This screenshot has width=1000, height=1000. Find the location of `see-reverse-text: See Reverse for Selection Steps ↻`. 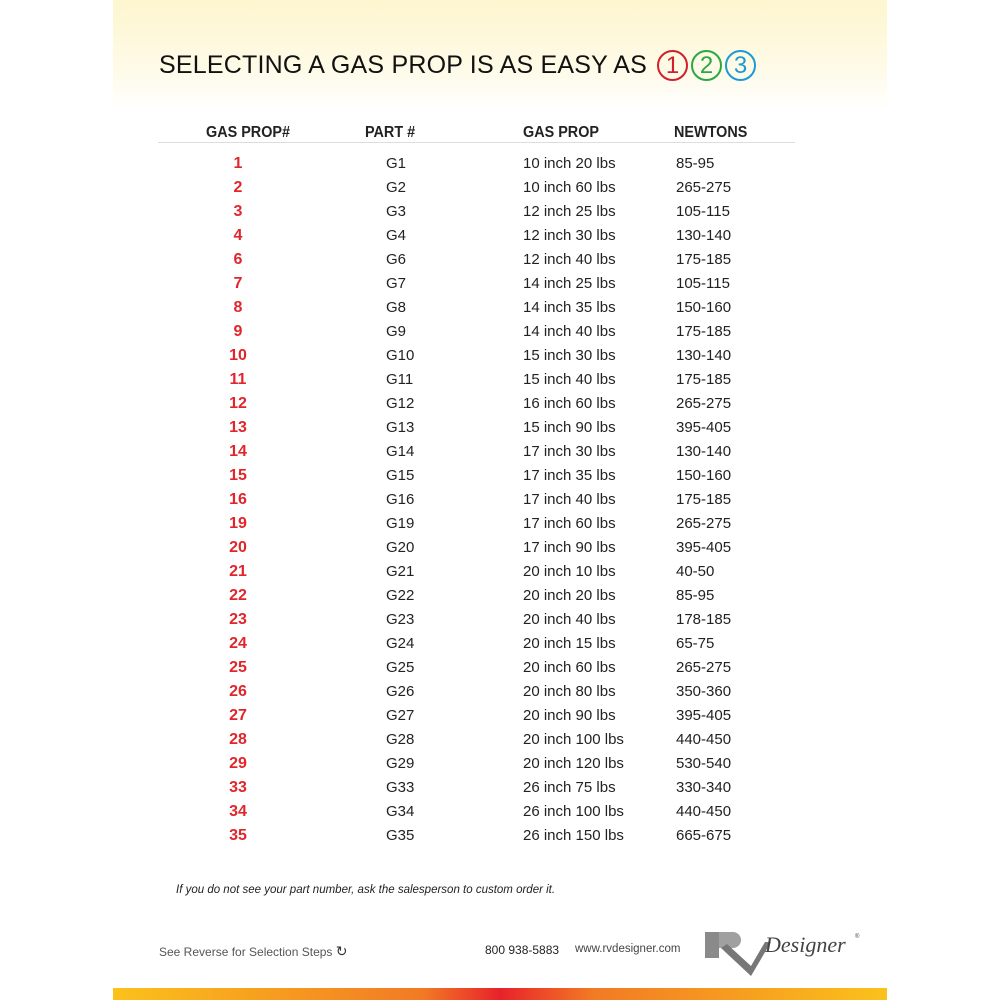

see-reverse-text: See Reverse for Selection Steps ↻ is located at coordinates (253, 951).